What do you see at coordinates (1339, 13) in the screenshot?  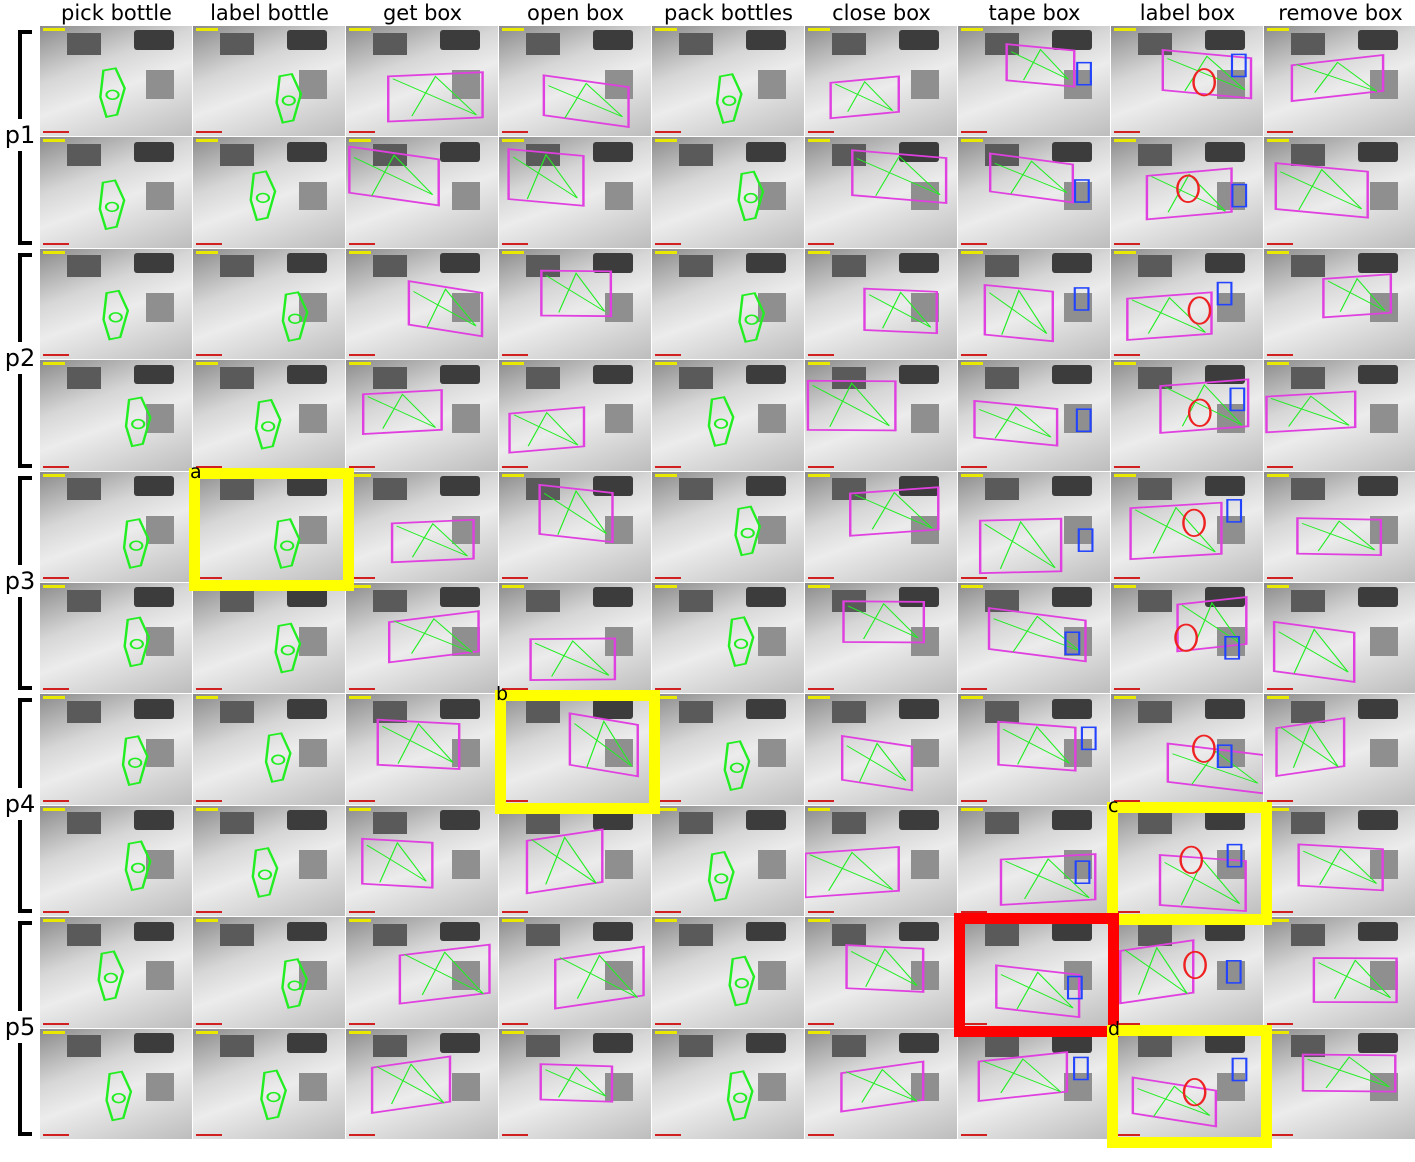 I see `column-header-remove-box: remove box` at bounding box center [1339, 13].